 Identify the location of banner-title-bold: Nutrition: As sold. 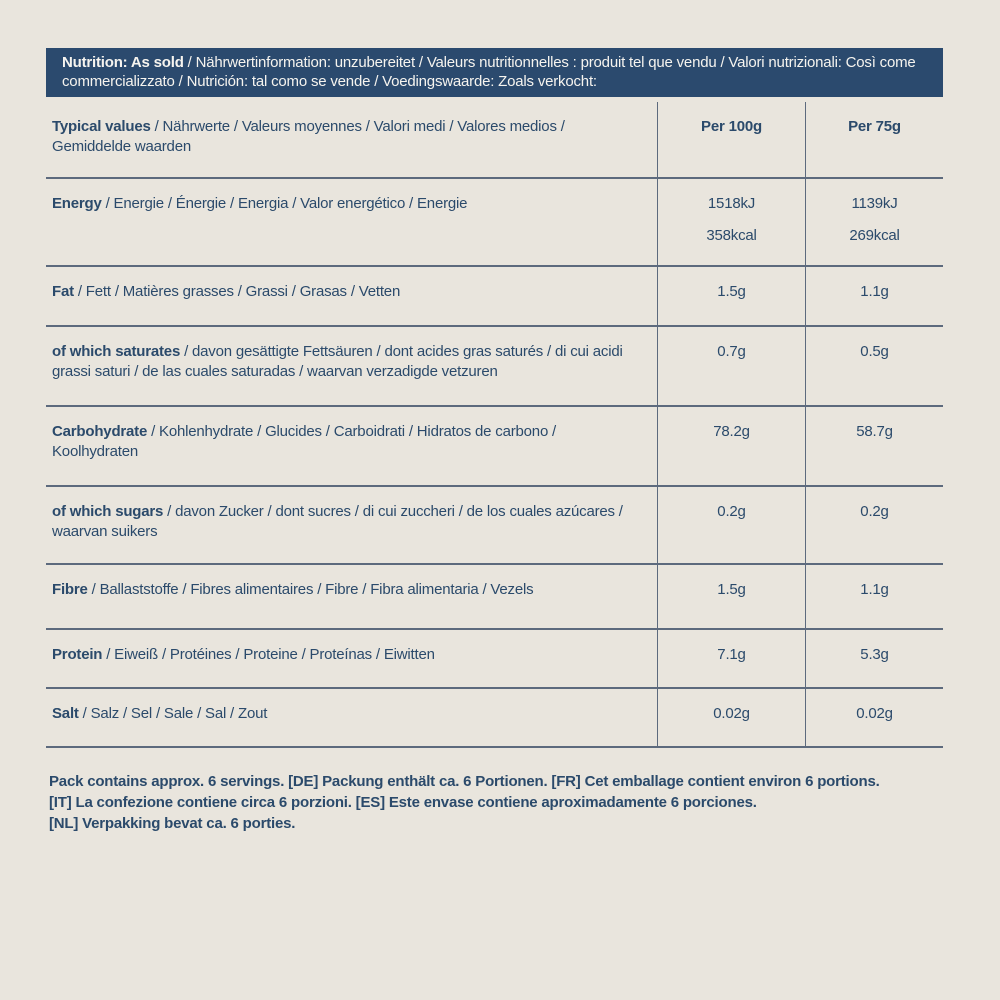
(123, 62).